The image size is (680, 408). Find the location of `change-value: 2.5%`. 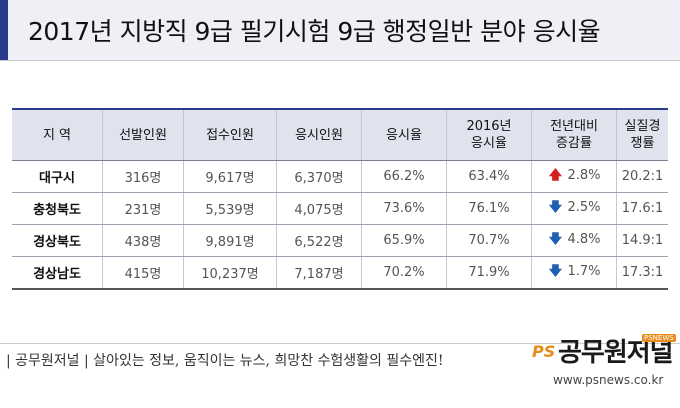

change-value: 2.5% is located at coordinates (584, 207).